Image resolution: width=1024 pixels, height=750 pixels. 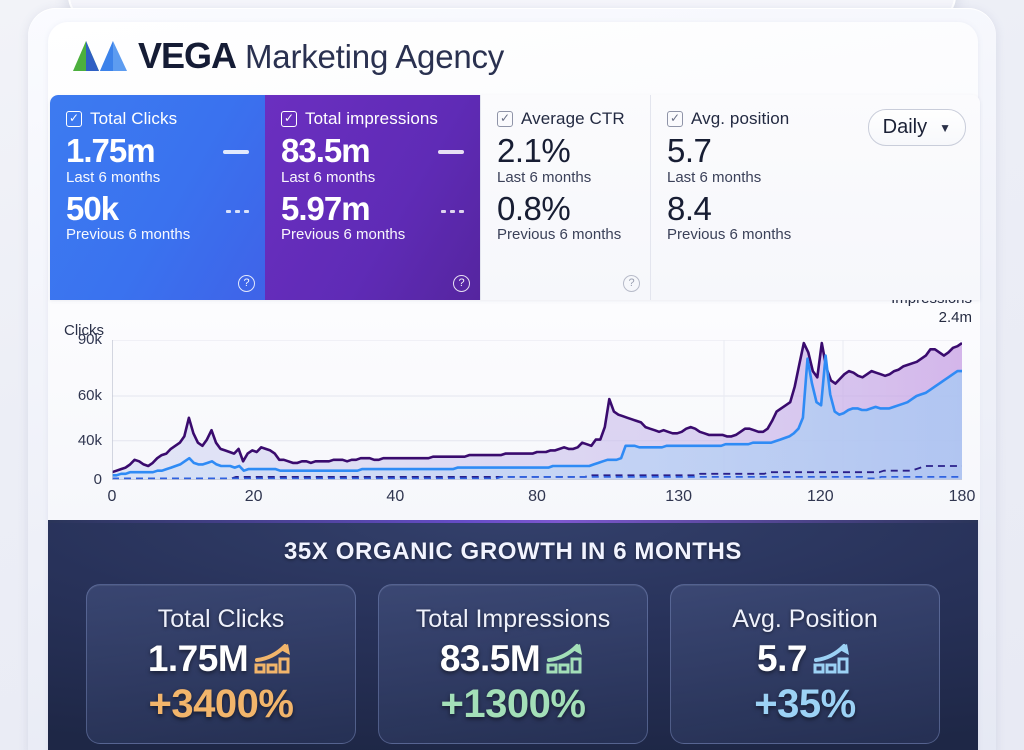 I want to click on result-card-total-impressions: Total Impressions 83.5M +1300%, so click(x=513, y=664).